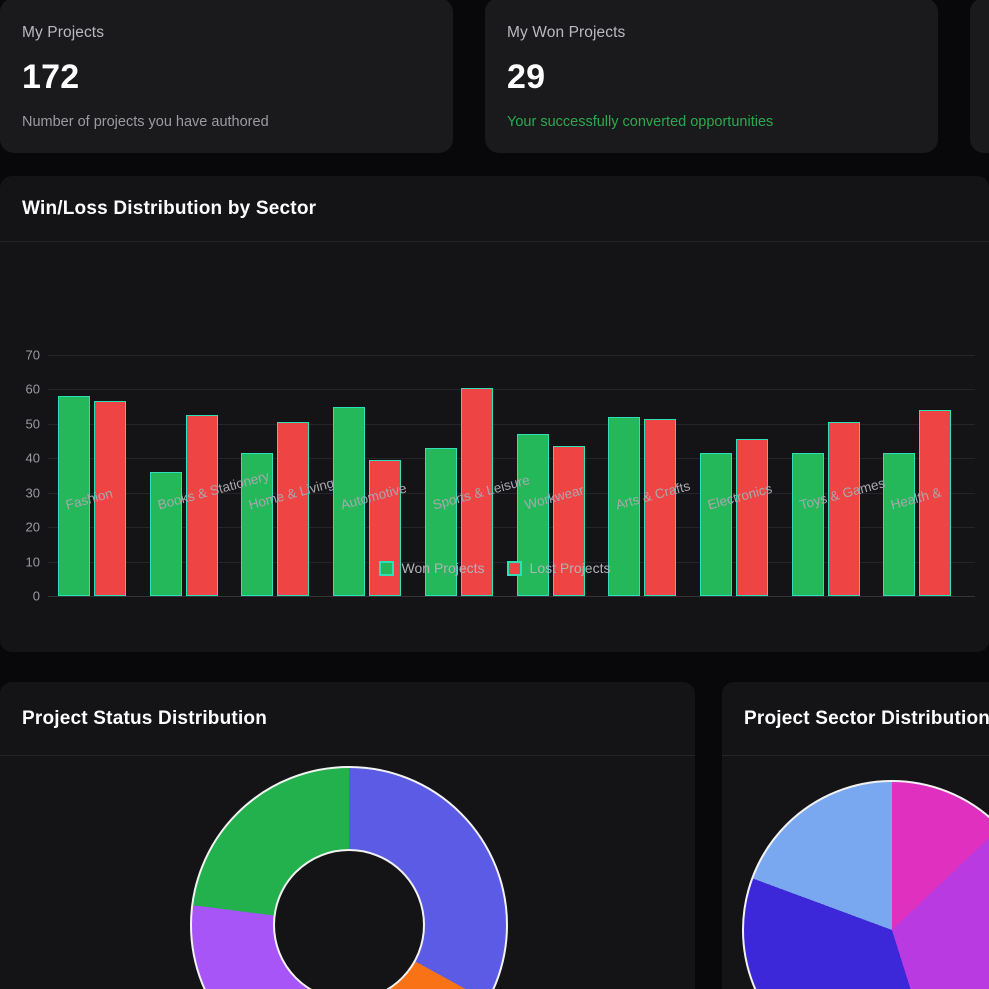 This screenshot has width=989, height=989. I want to click on project-sector-panel: Project Sector Distribution, so click(855, 835).